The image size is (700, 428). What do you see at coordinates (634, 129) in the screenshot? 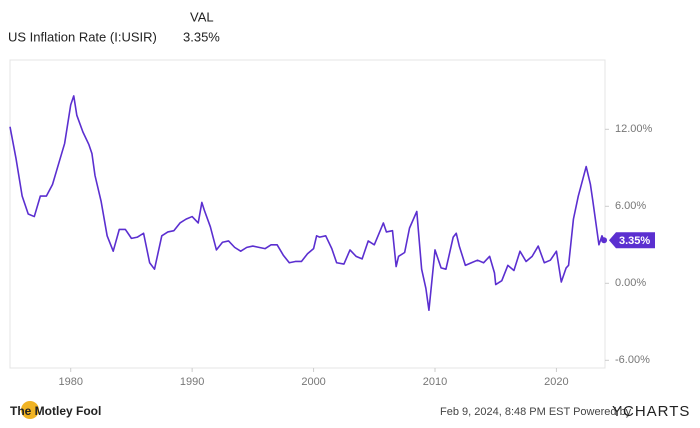
I see `y-tick-label: 12.00%` at bounding box center [634, 129].